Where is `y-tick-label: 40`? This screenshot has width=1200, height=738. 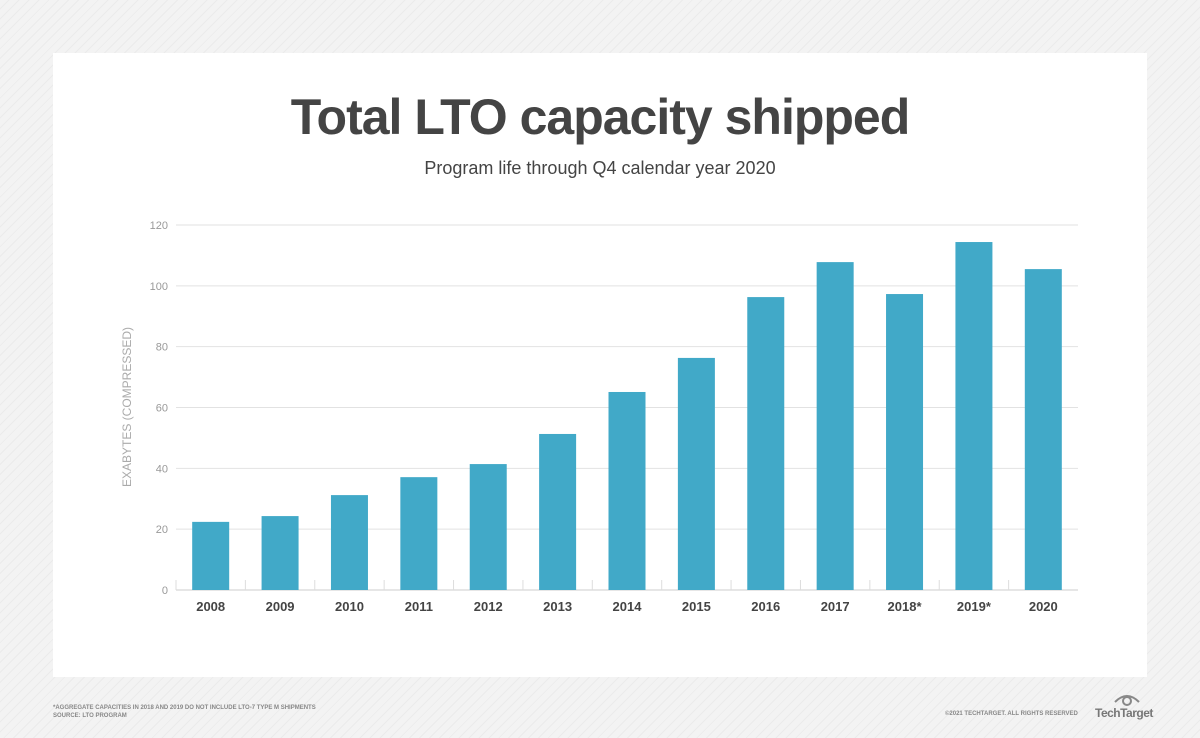 y-tick-label: 40 is located at coordinates (162, 469).